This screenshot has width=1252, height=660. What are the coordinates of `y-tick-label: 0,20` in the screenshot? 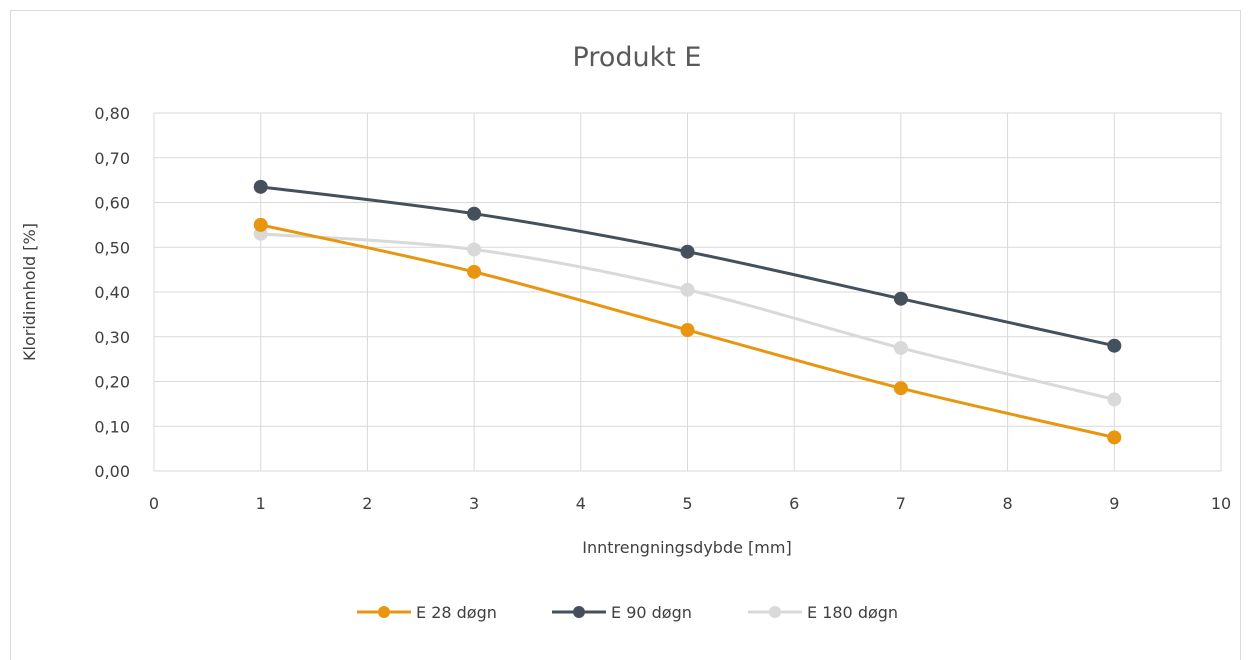 It's located at (112, 382).